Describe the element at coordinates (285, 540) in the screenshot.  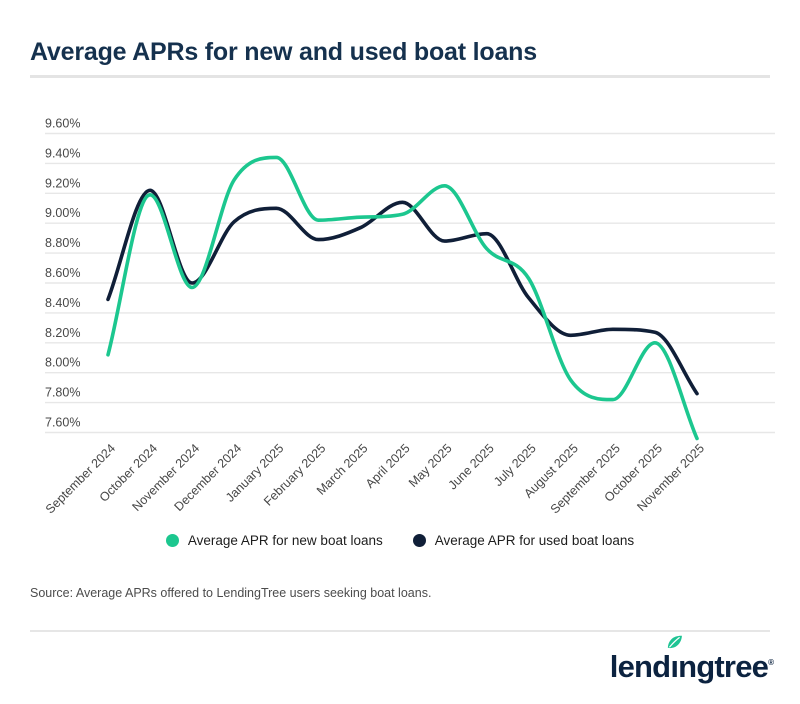
I see `legend-label: Average APR for new boat loans` at that location.